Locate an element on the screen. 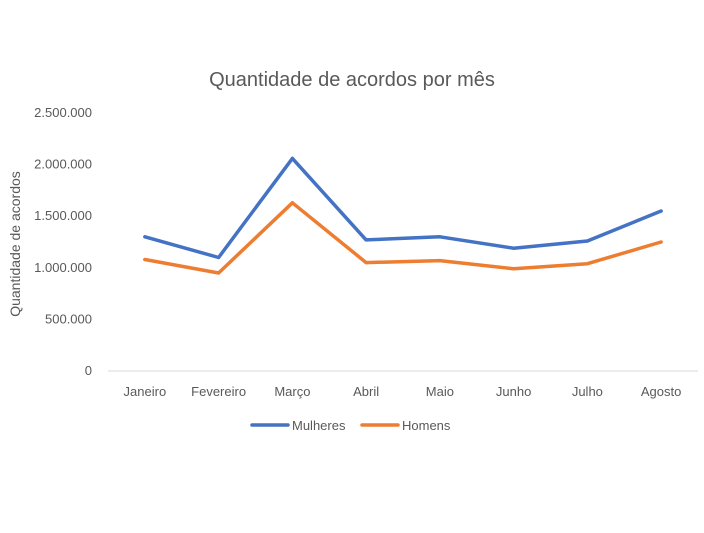 This screenshot has height=533, width=704. y-tick-label: 2.000.000 is located at coordinates (63, 164).